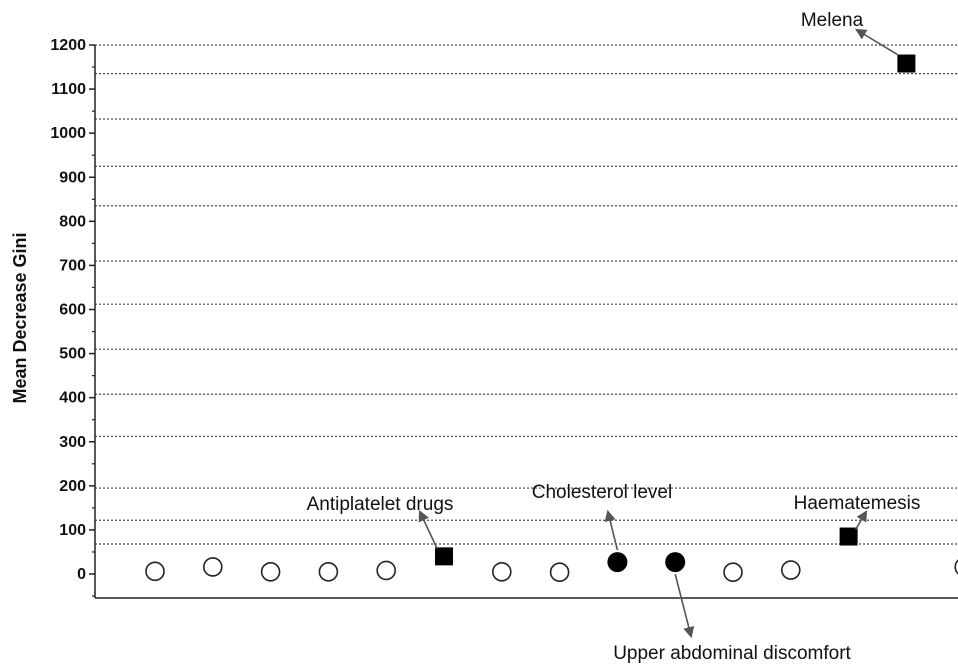  I want to click on y-tick-label: 700, so click(72, 265).